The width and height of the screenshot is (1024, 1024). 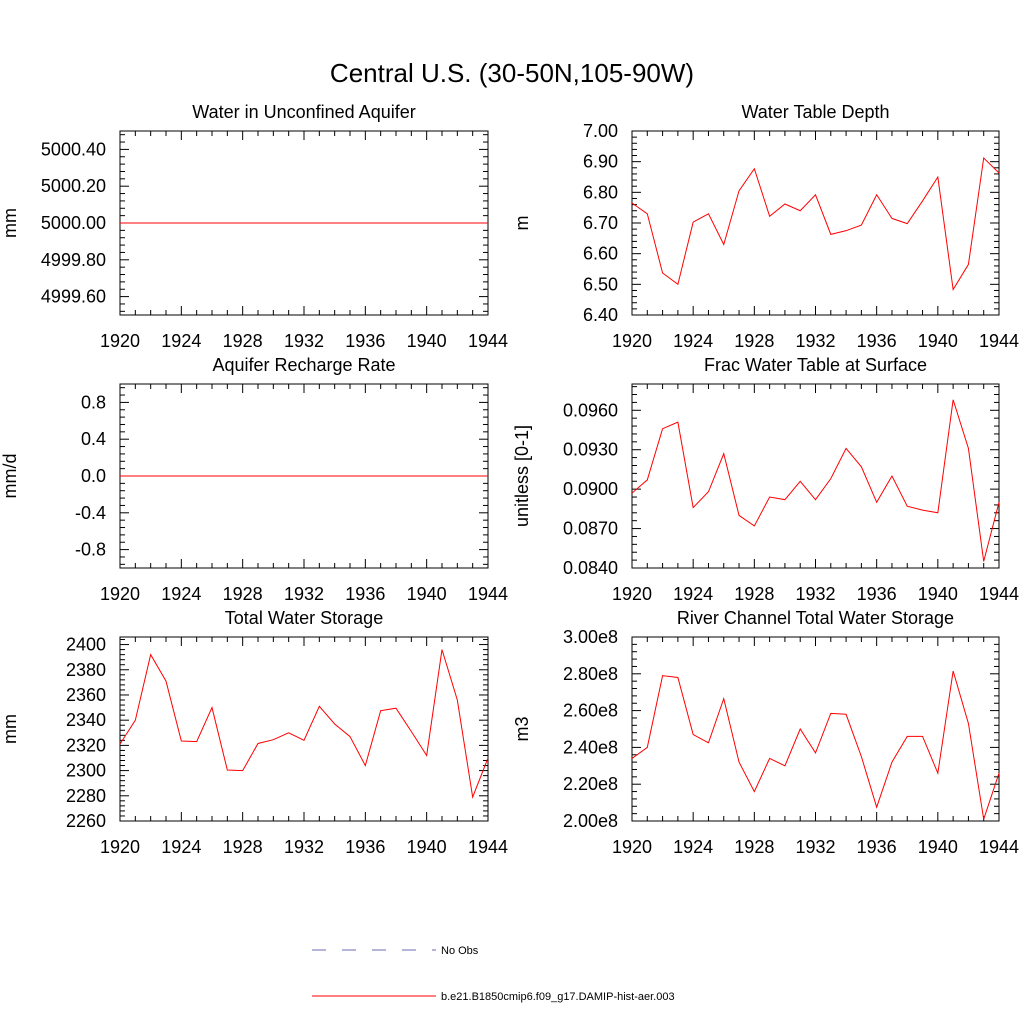 I want to click on y-tick-label: 2.60e8, so click(x=590, y=711).